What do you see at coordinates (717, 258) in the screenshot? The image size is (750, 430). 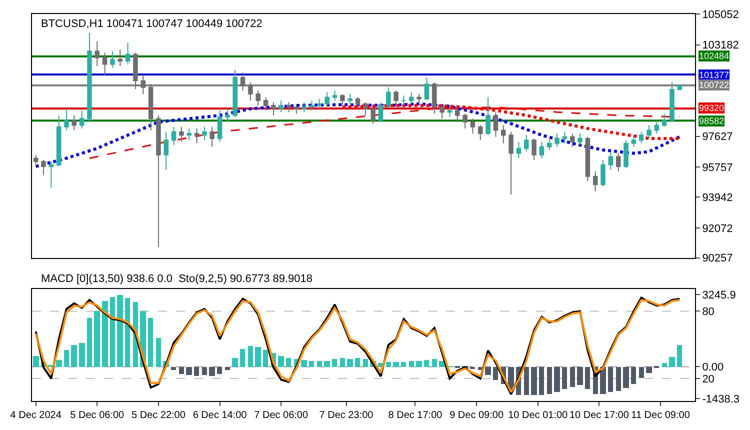 I see `y-tick-label: 90257` at bounding box center [717, 258].